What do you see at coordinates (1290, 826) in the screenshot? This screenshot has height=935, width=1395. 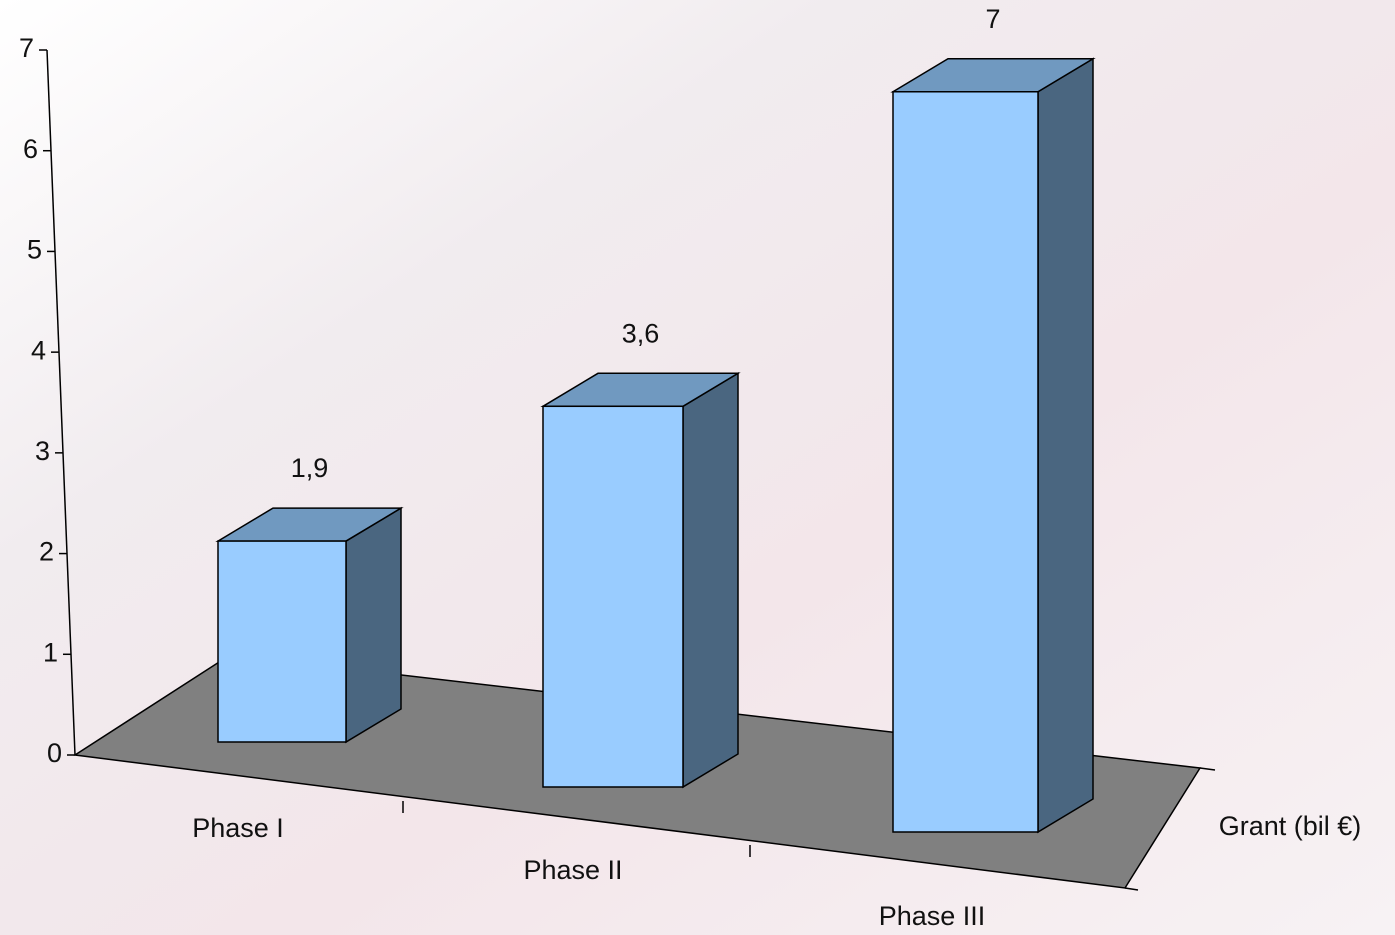 I see `series-label: Grant (bil €)` at bounding box center [1290, 826].